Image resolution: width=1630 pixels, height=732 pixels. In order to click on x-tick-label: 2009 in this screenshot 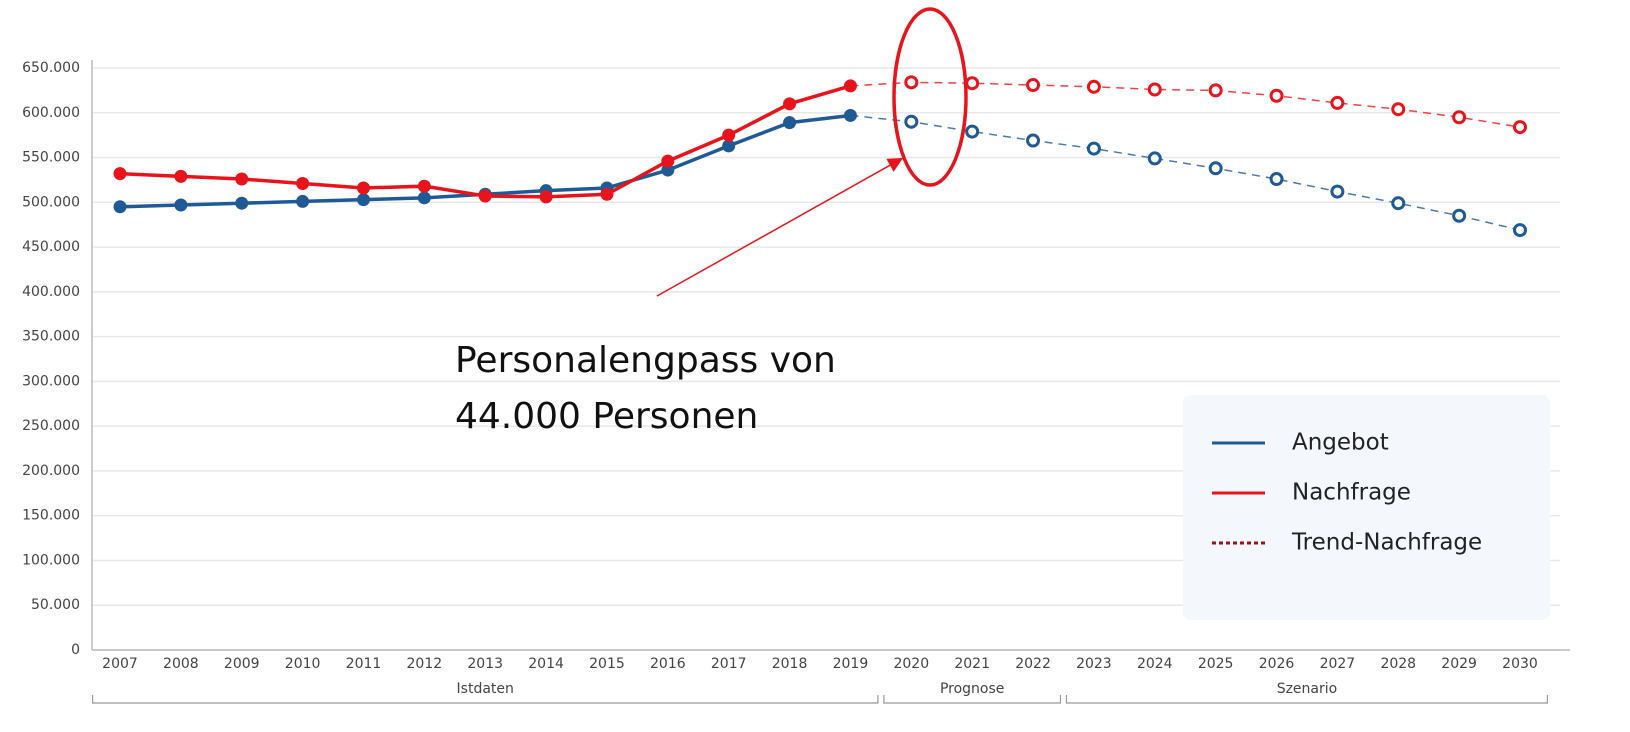, I will do `click(242, 664)`.